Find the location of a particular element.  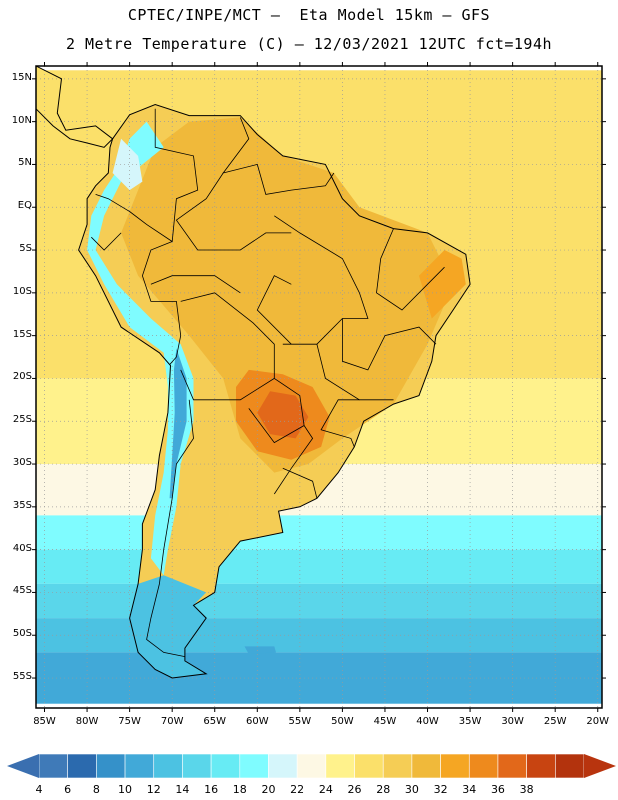

lon-label: 55W is located at coordinates (300, 721).